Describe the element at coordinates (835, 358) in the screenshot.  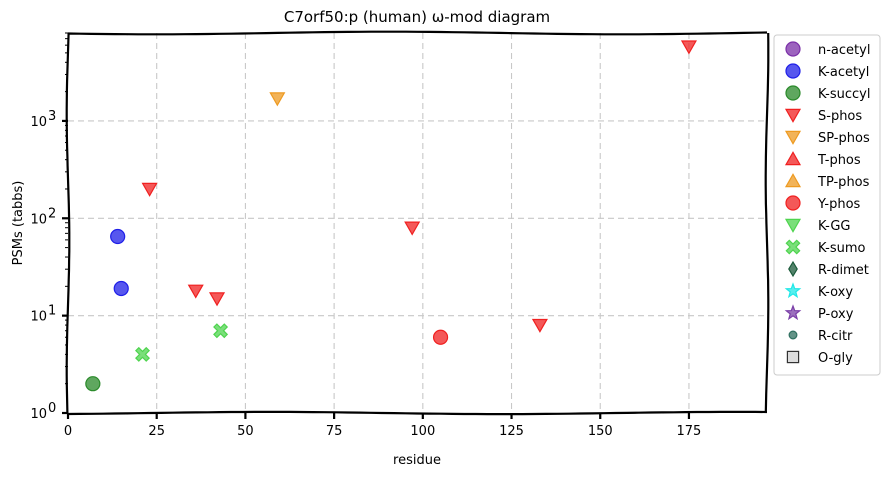
I see `legend-label: O-gly` at that location.